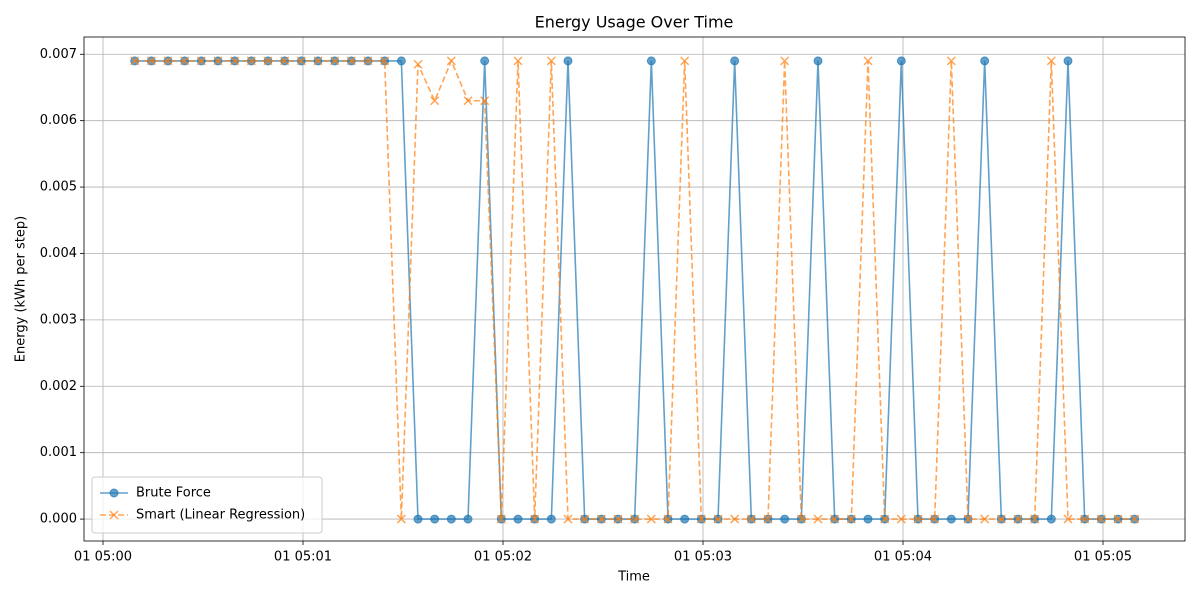  What do you see at coordinates (58, 519) in the screenshot?
I see `y-tick-label: 0.000` at bounding box center [58, 519].